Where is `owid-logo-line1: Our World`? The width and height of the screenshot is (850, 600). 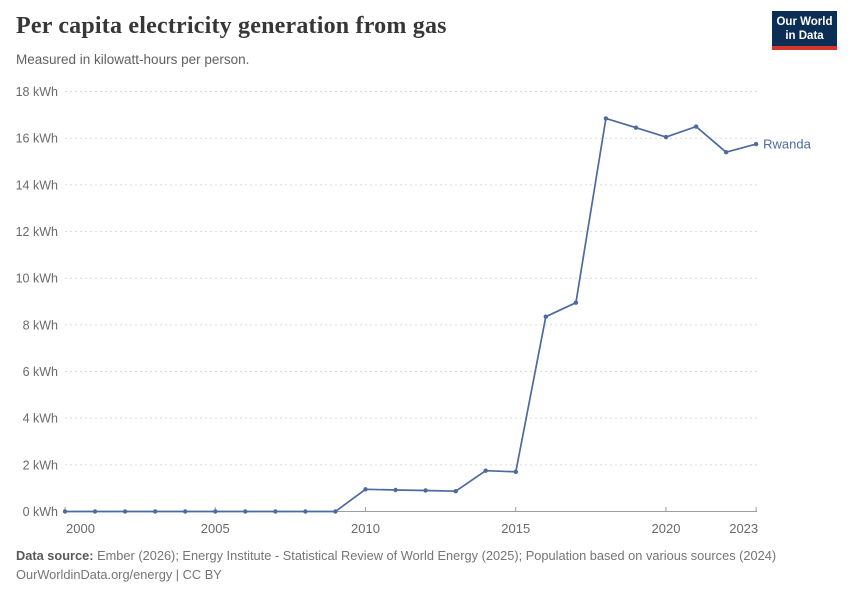
owid-logo-line1: Our World is located at coordinates (804, 22).